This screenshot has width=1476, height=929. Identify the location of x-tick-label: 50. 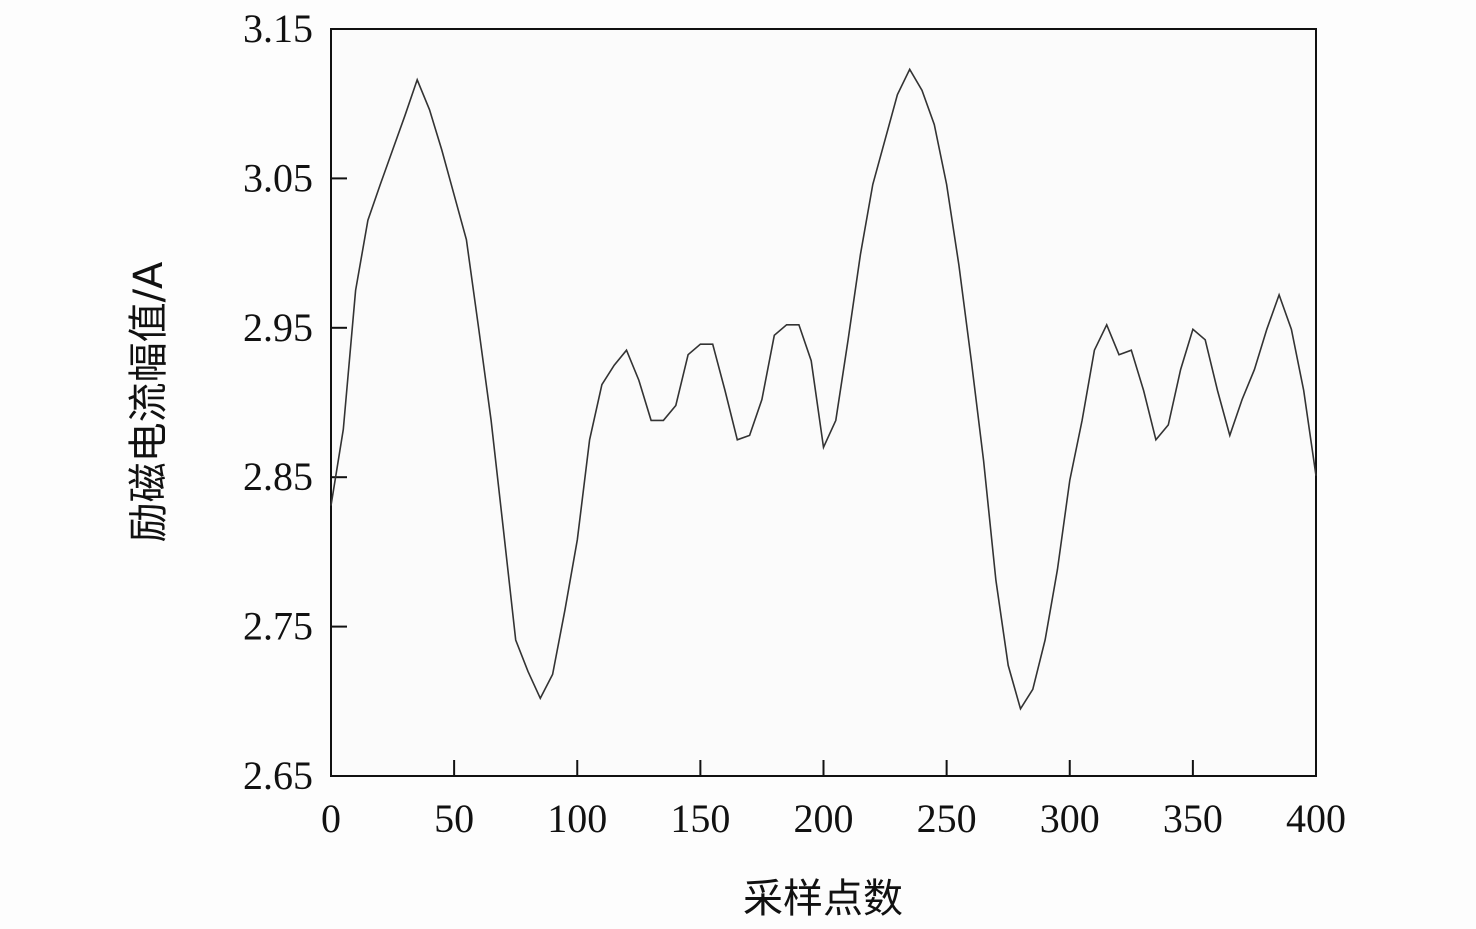
(454, 818).